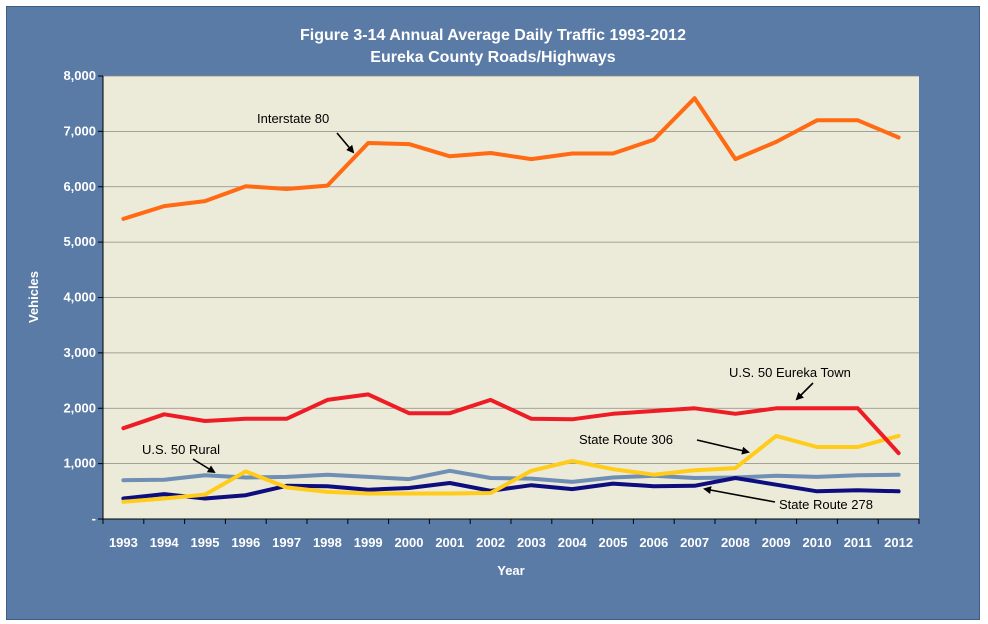 This screenshot has width=988, height=624. I want to click on y-tick-label: 7,000, so click(79, 130).